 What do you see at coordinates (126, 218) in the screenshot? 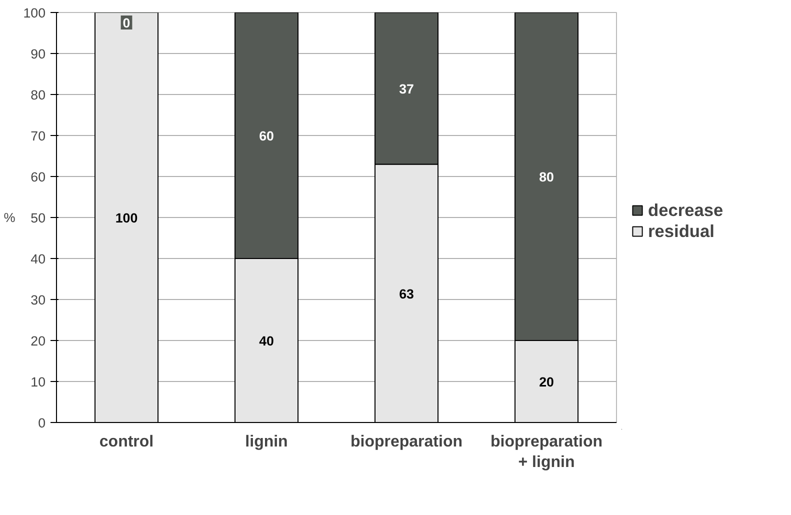
I see `data-label: 100` at bounding box center [126, 218].